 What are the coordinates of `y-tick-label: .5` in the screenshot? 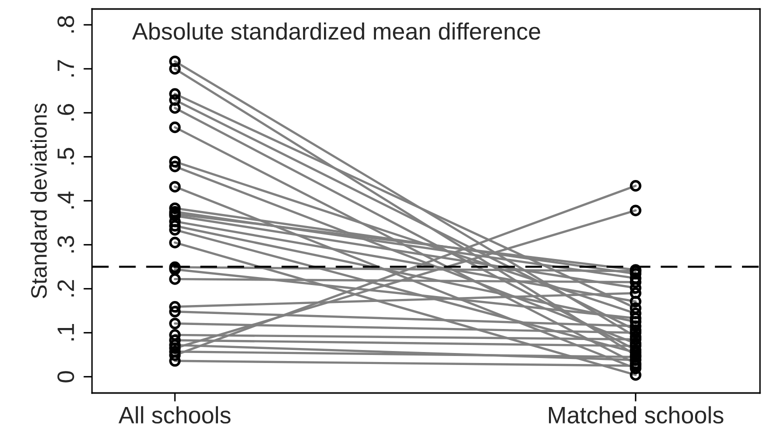 It's located at (66, 156).